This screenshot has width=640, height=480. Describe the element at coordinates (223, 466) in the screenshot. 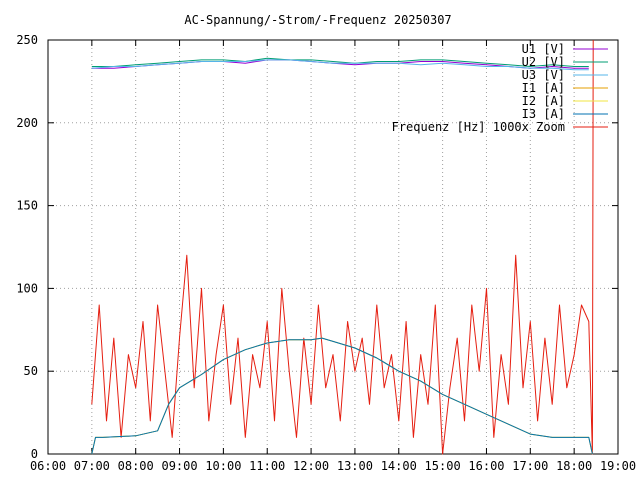

I see `x-tick-label: 10:00` at that location.